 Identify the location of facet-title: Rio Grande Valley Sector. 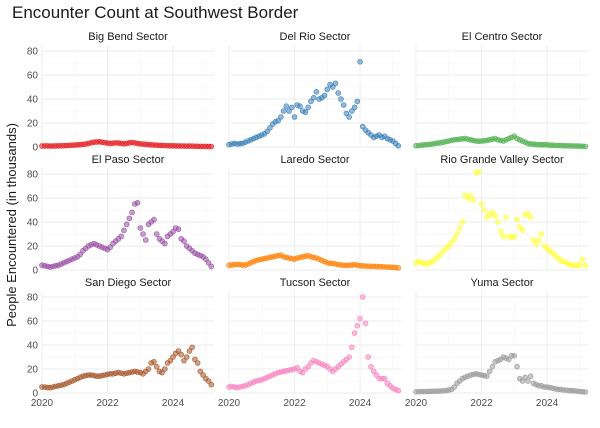
(502, 160).